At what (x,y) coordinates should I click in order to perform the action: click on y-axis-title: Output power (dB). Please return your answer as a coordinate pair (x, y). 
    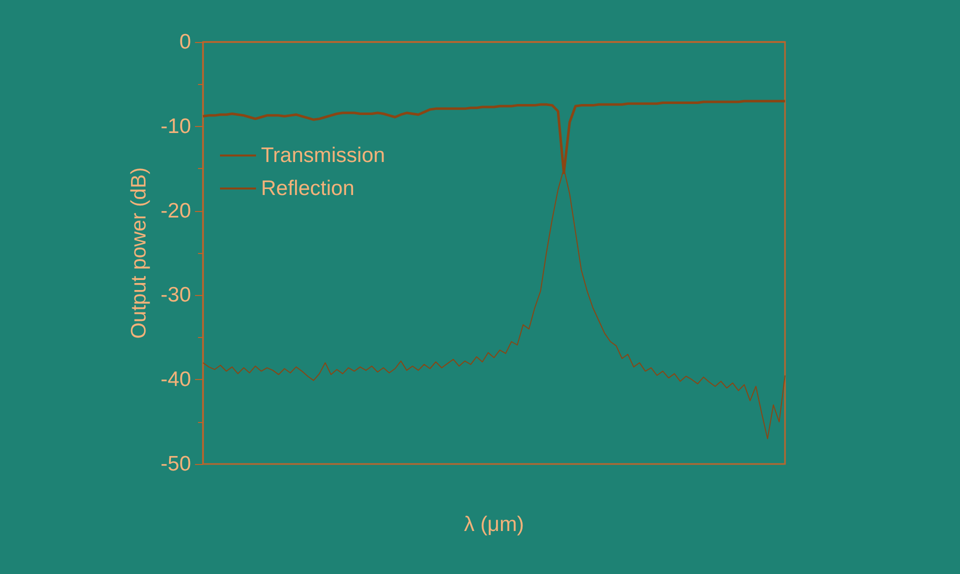
    Looking at the image, I should click on (139, 253).